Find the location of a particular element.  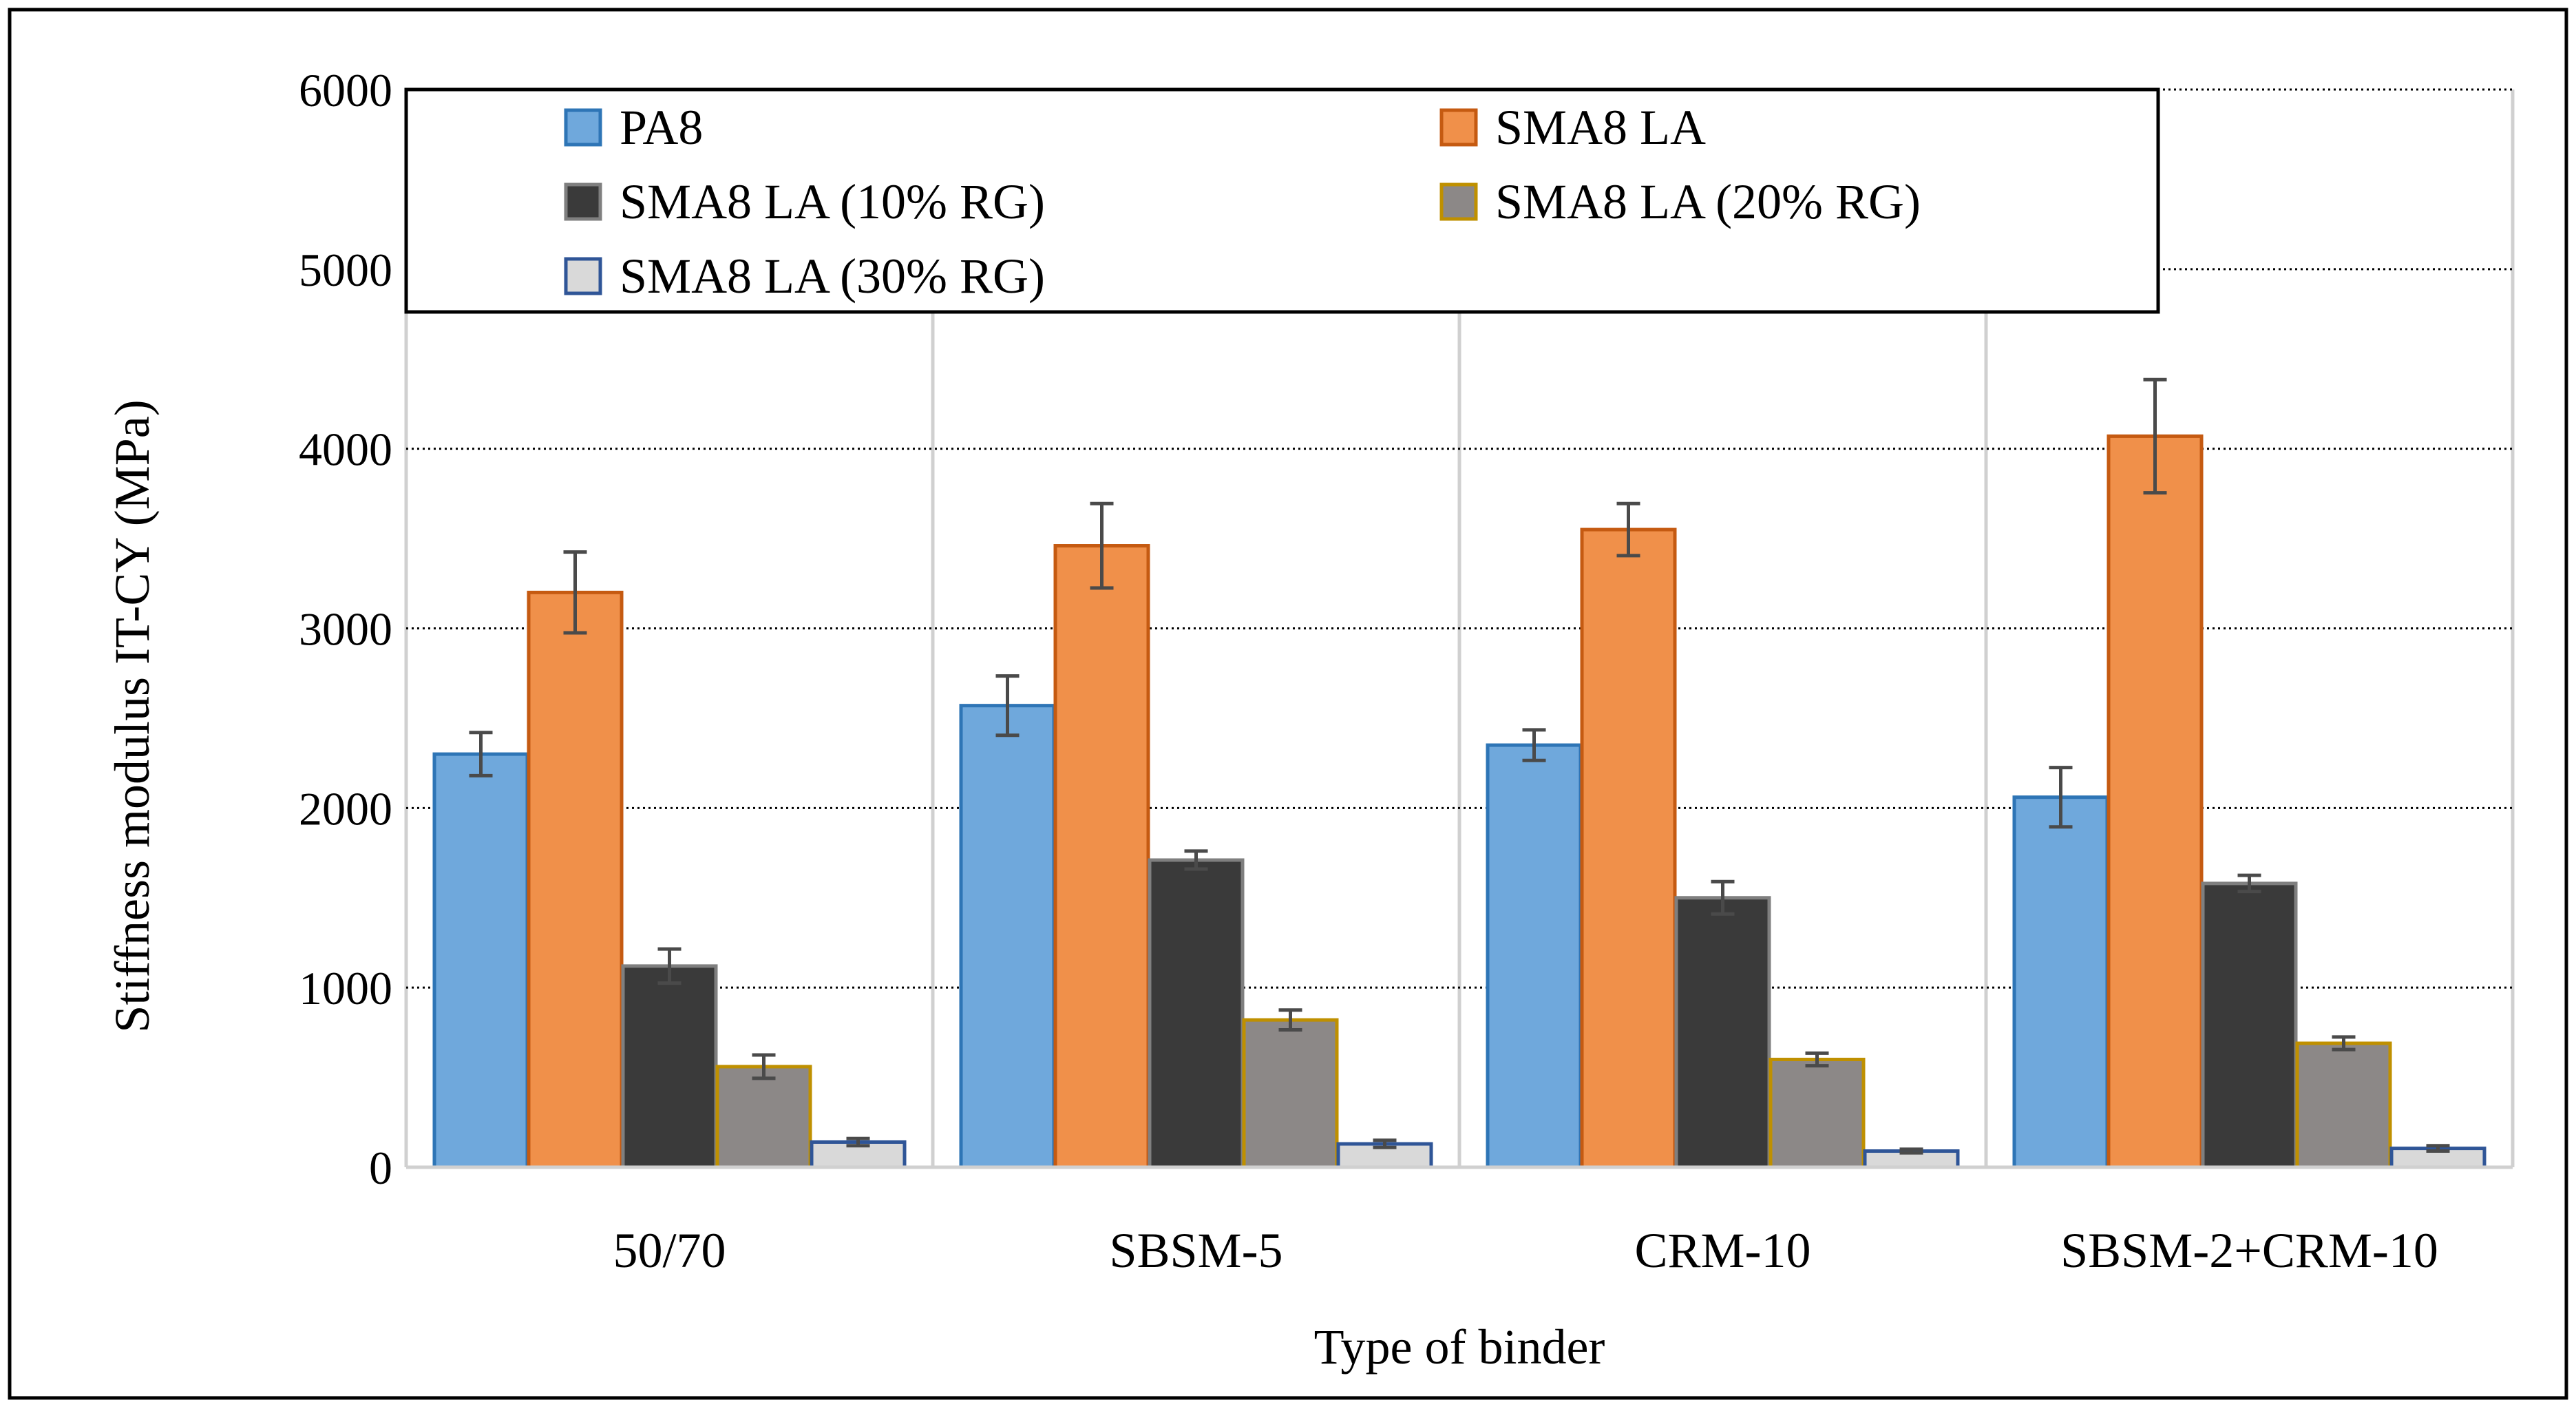

x-tick-label: 50/70 is located at coordinates (670, 1251).